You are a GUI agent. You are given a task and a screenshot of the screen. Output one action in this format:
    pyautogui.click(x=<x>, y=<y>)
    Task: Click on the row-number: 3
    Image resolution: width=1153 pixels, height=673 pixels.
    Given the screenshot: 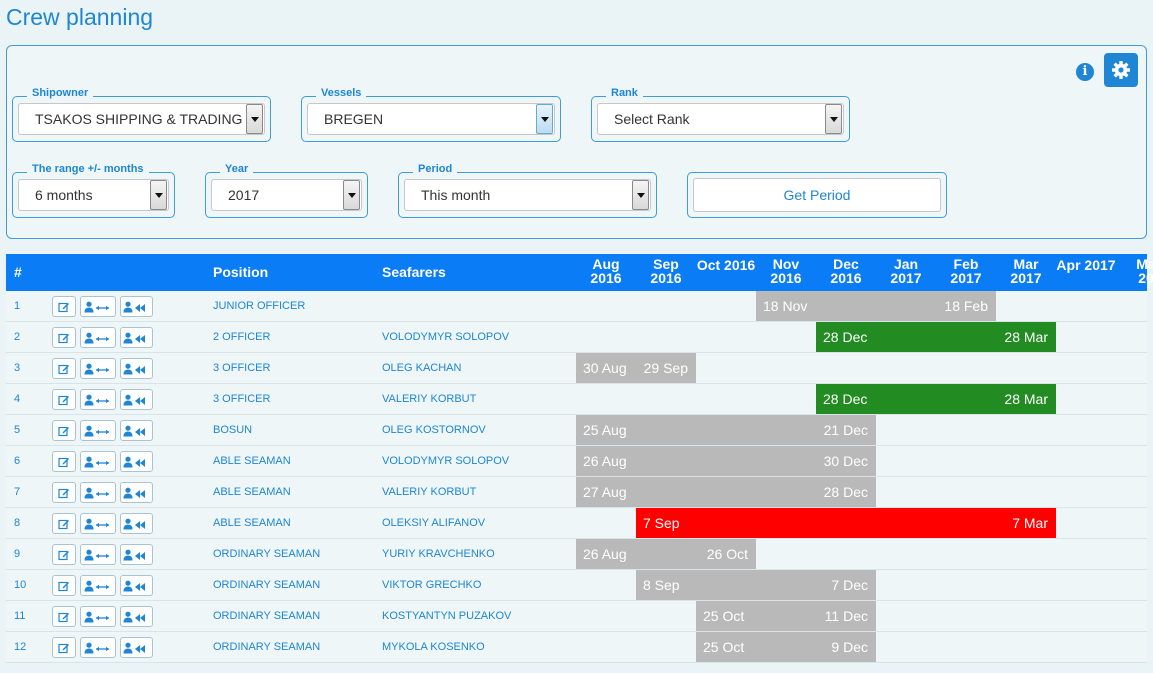 What is the action you would take?
    pyautogui.click(x=17, y=368)
    